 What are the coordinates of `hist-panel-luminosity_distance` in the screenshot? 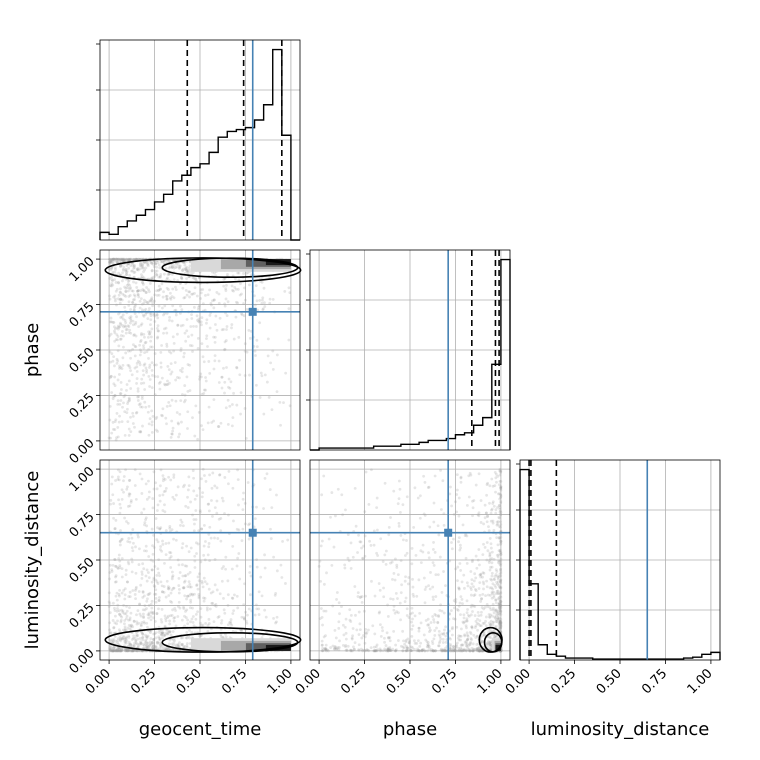 It's located at (618, 560).